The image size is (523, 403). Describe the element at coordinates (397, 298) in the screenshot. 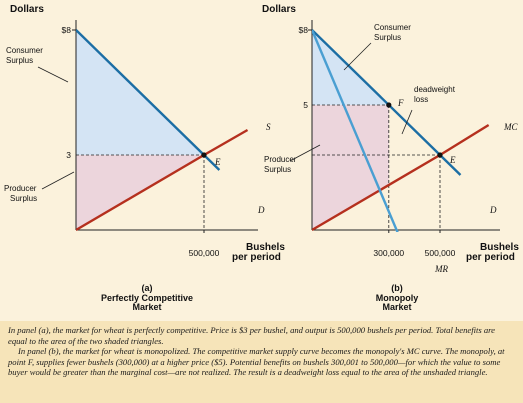

I see `panel-title-line-0: Monopoly` at that location.